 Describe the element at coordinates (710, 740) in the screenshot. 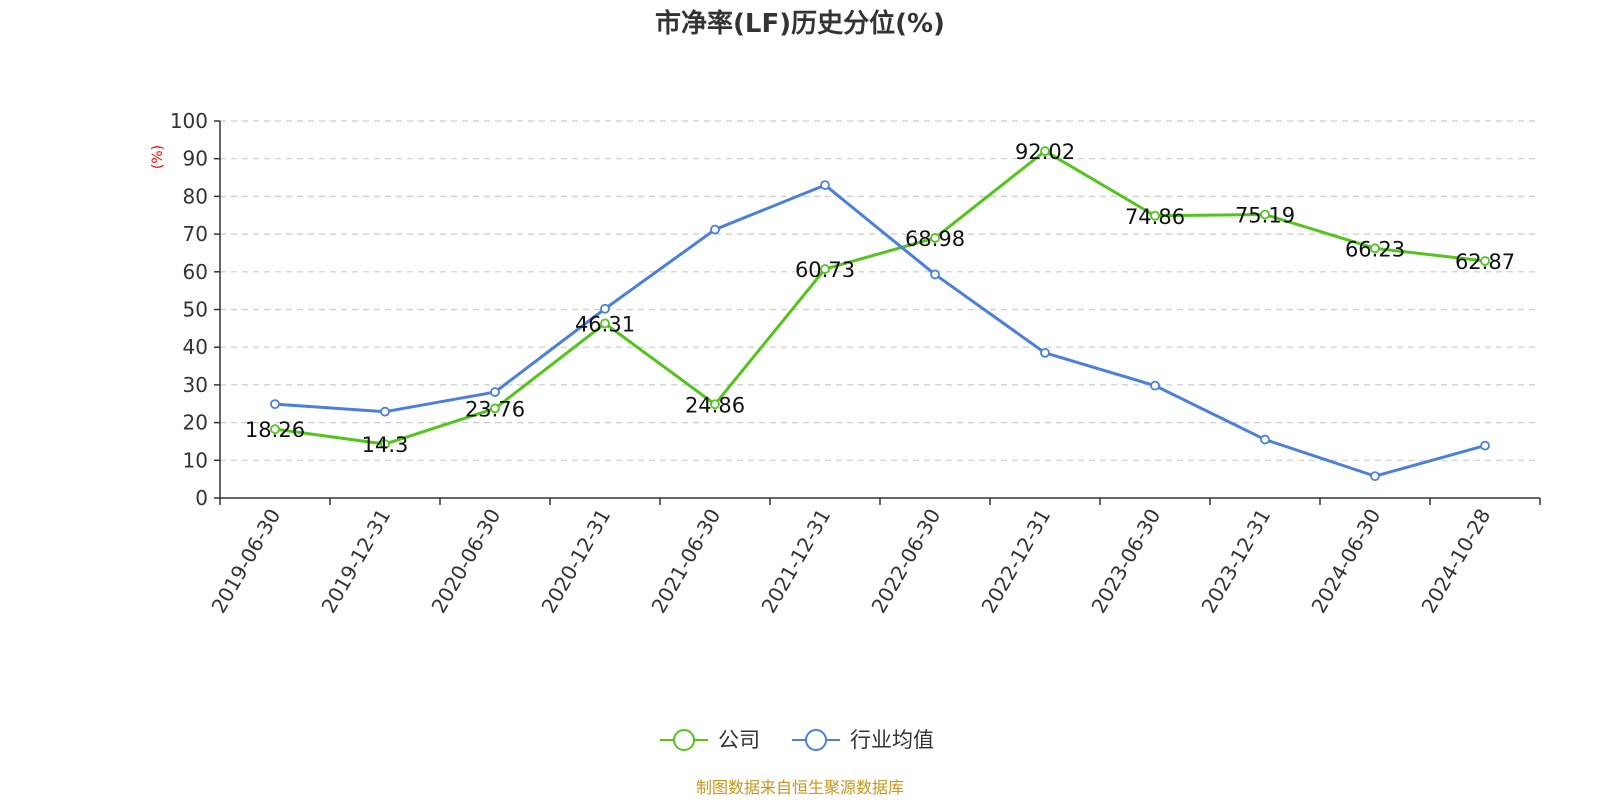

I see `legend-item-company: 公司` at that location.